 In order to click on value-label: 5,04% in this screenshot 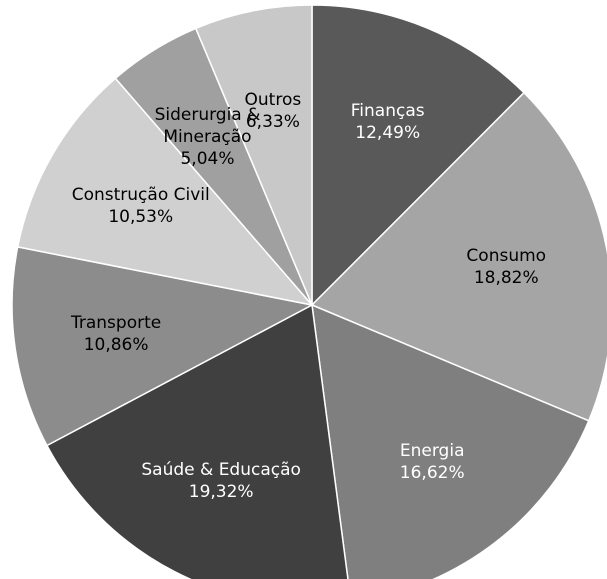, I will do `click(207, 158)`.